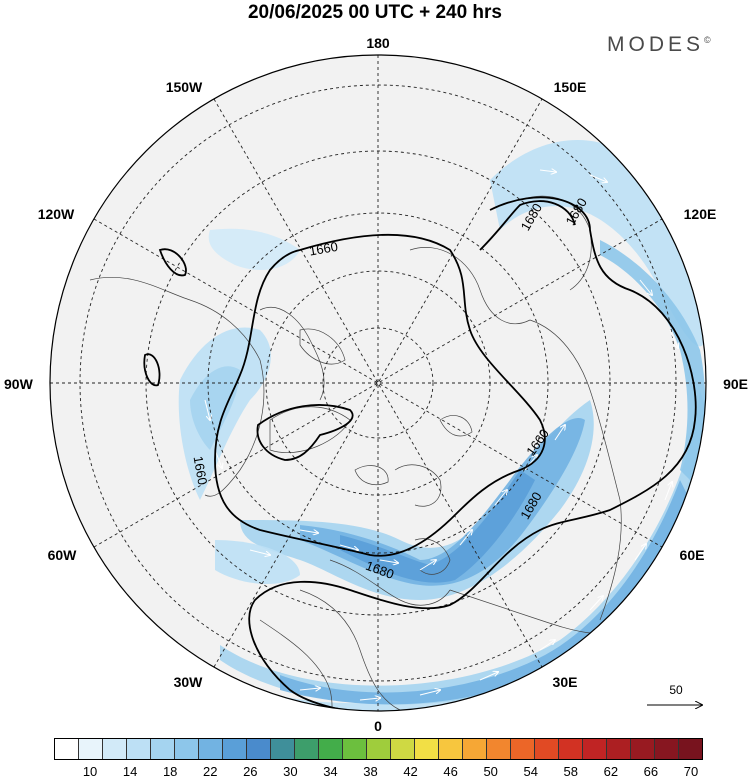 Image resolution: width=750 pixels, height=782 pixels. I want to click on color-scale-tick-label: 10, so click(90, 771).